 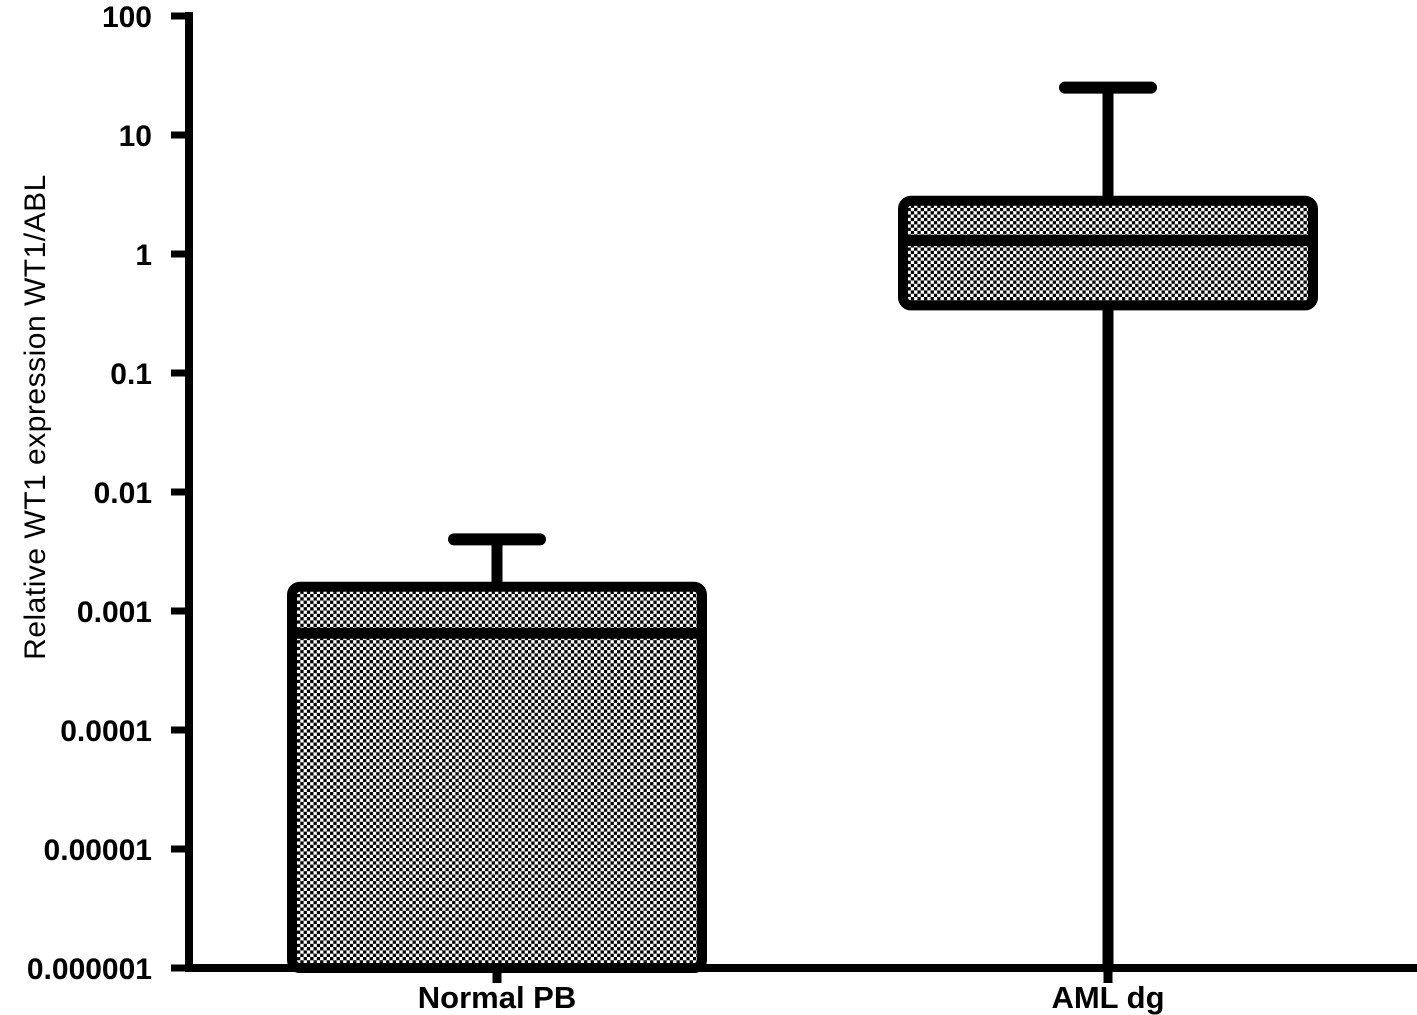 I want to click on y-tick-label: 0.1, so click(x=131, y=374).